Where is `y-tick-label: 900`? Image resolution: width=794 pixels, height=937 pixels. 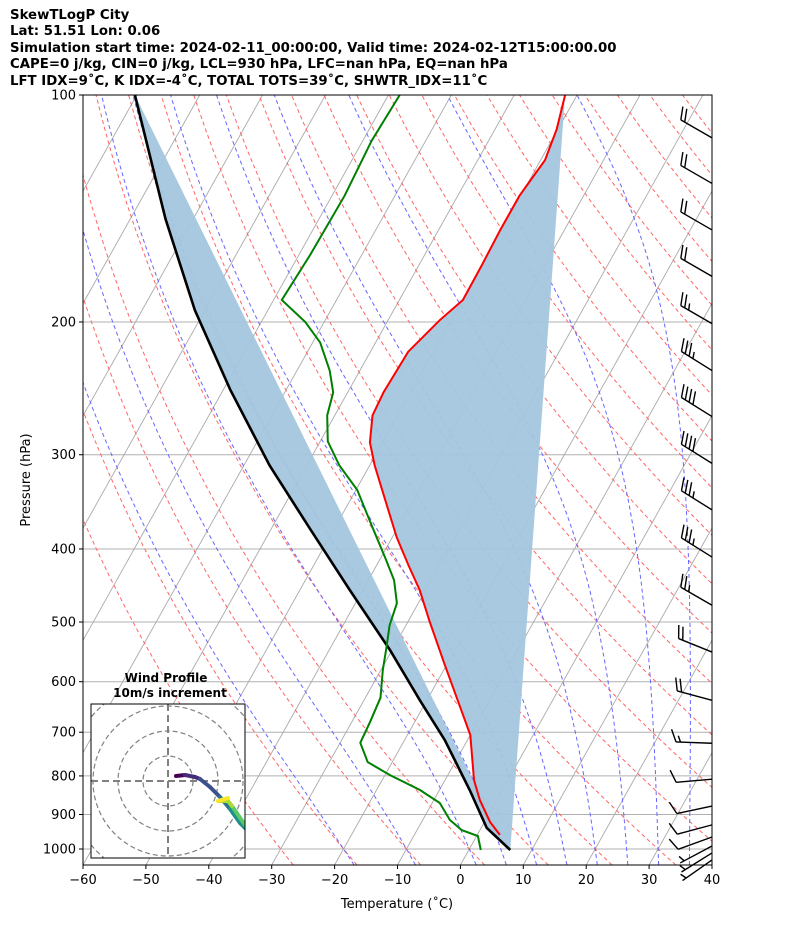 y-tick-label: 900 is located at coordinates (63, 815).